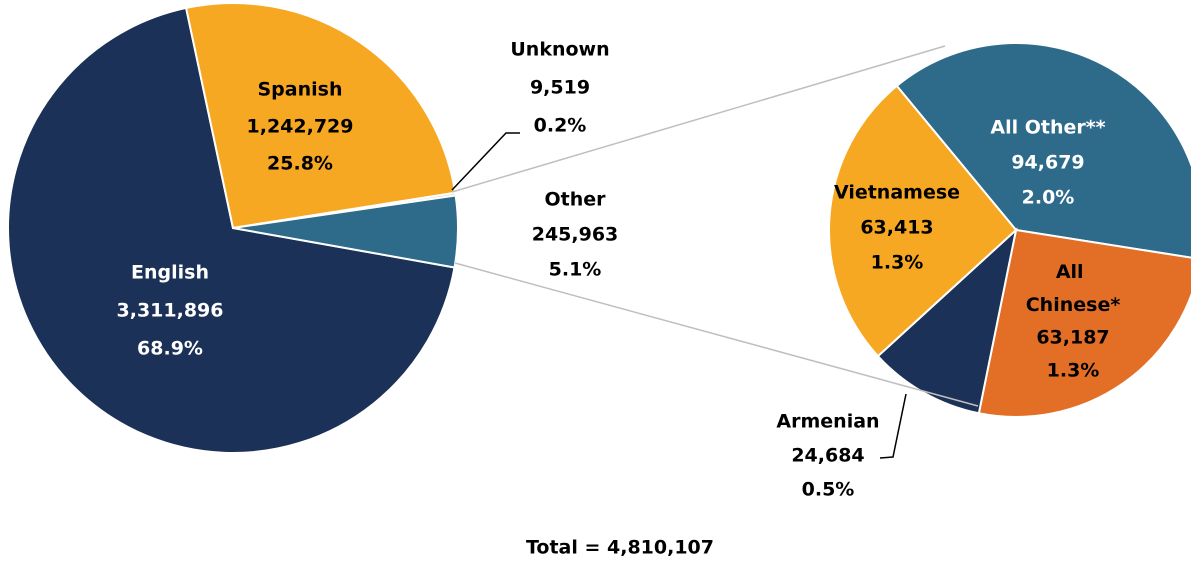  Describe the element at coordinates (1073, 272) in the screenshot. I see `slice-label-line: All` at that location.